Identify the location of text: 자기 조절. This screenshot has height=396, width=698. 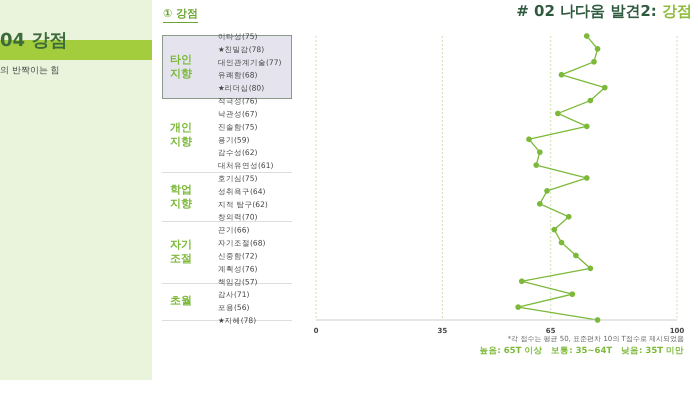
(181, 252).